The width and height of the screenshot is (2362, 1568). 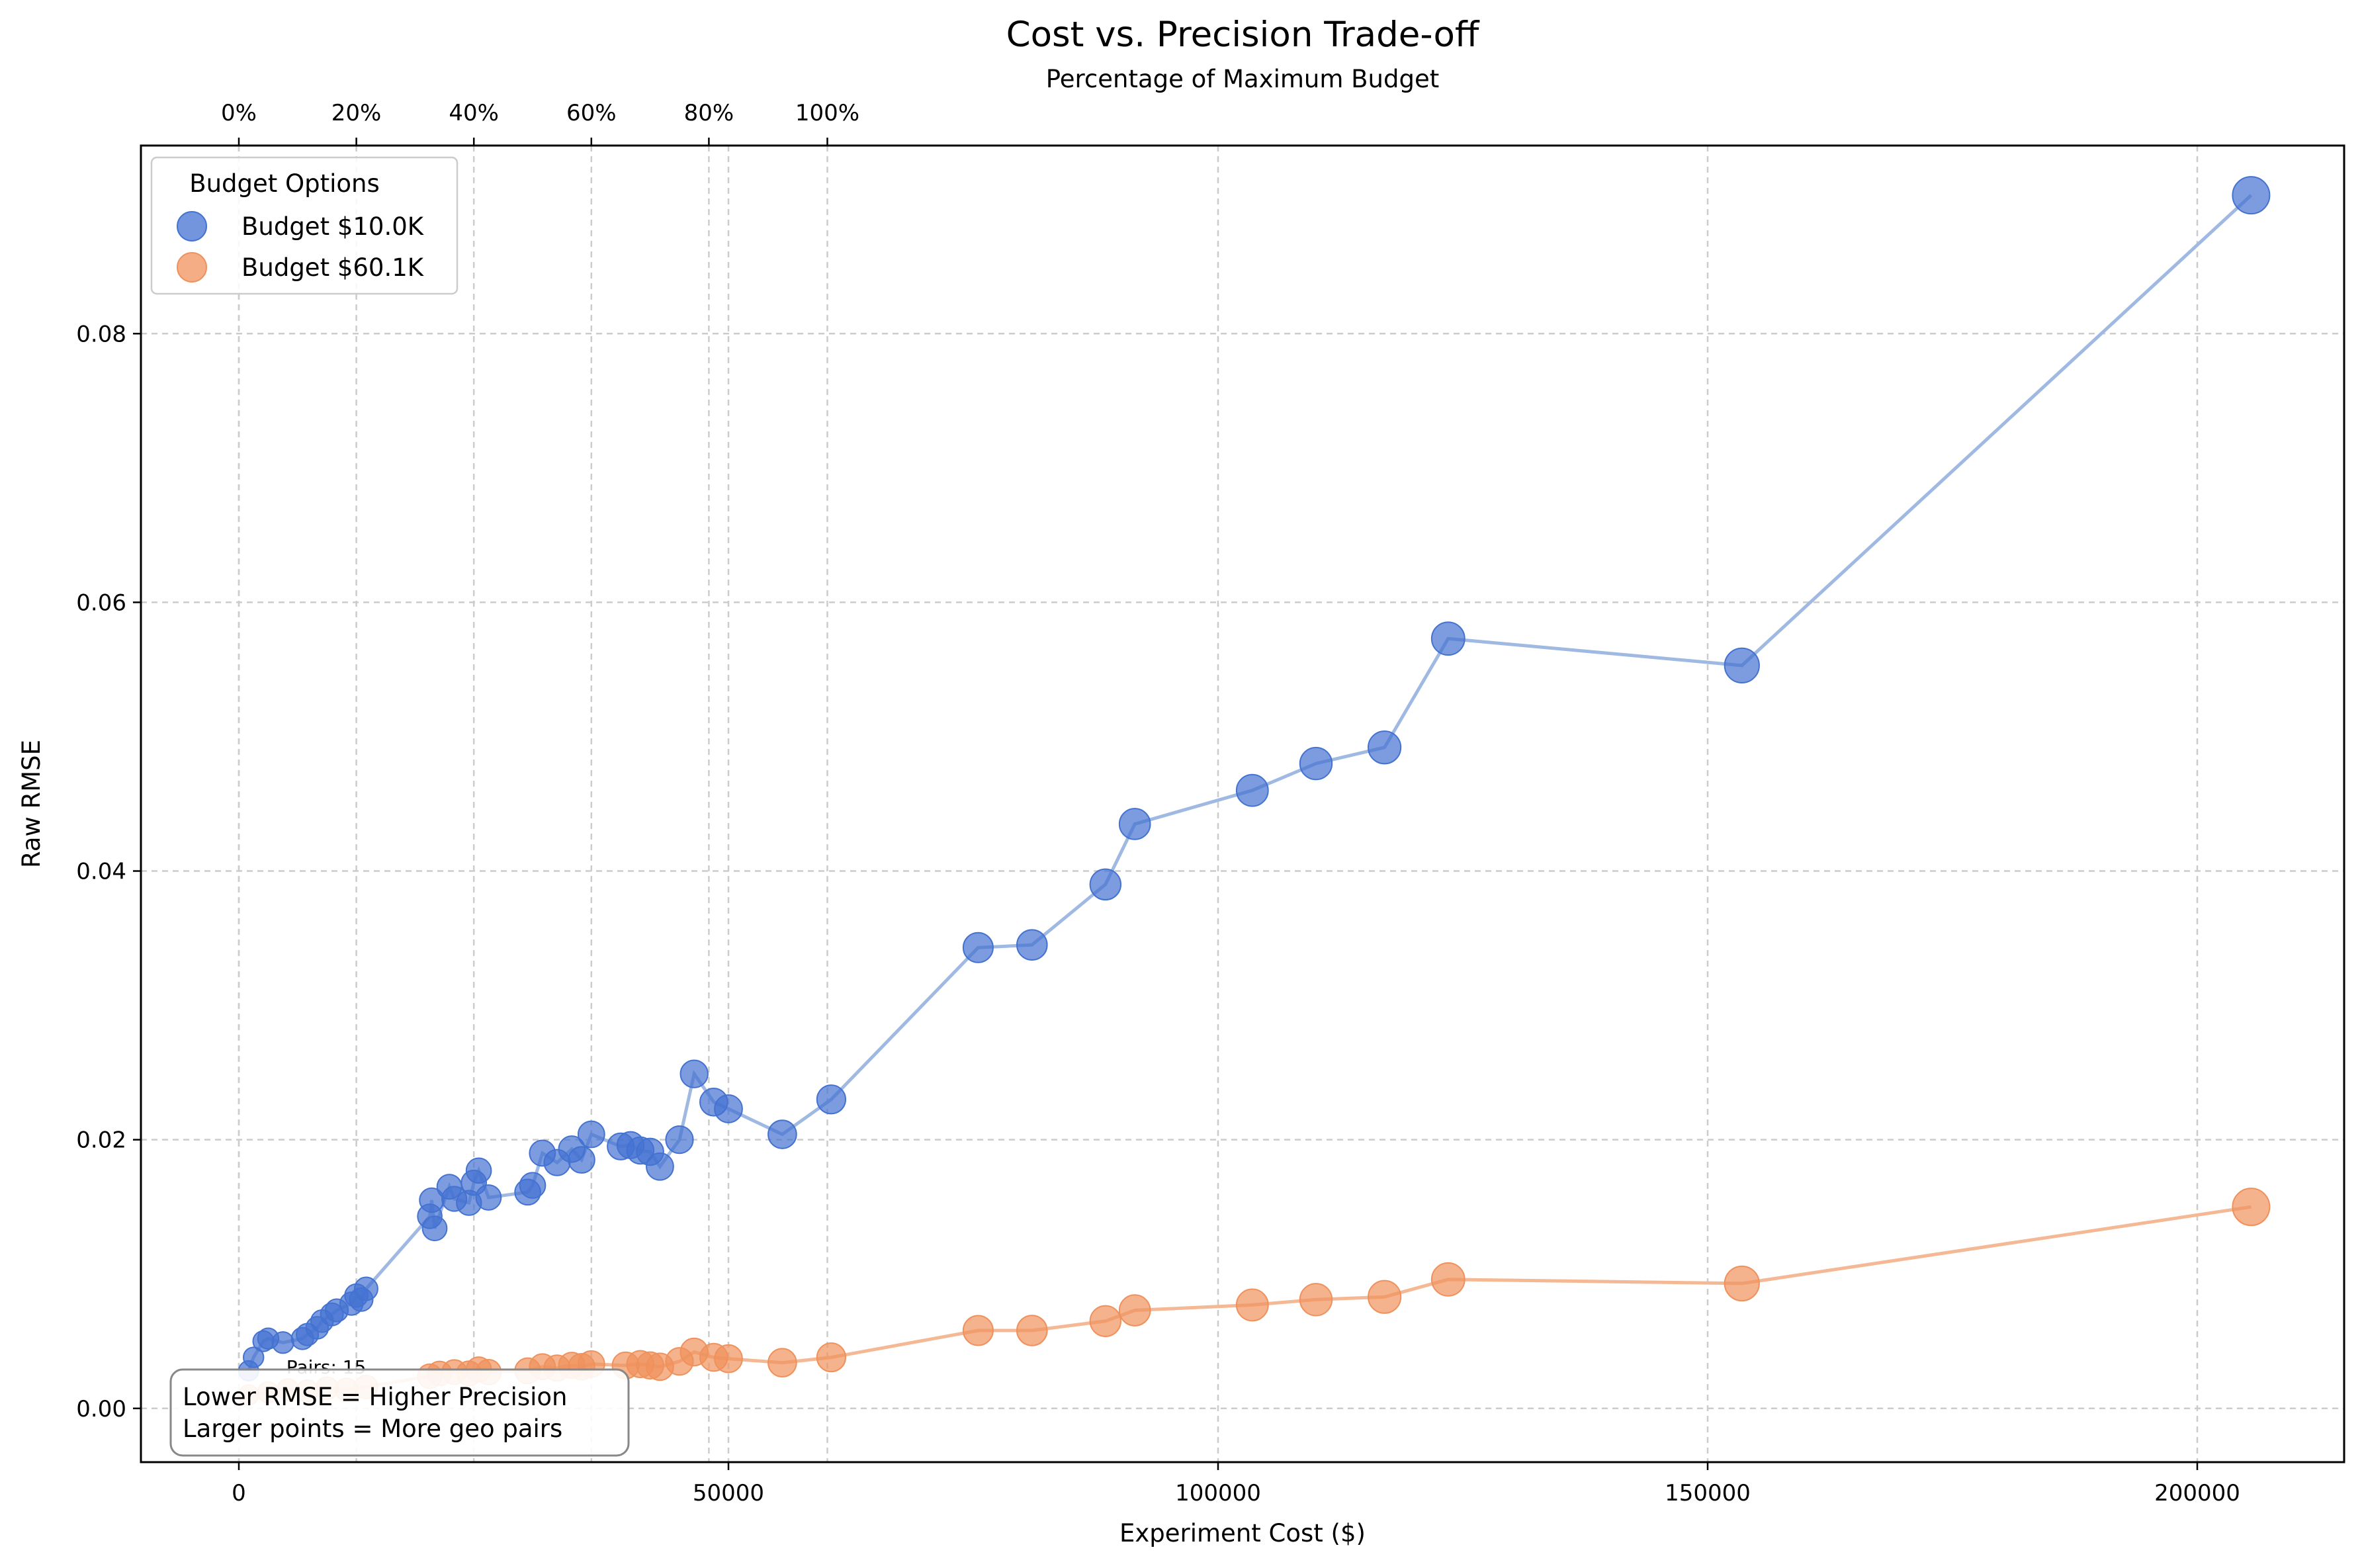 What do you see at coordinates (709, 113) in the screenshot?
I see `top-tick-label: 80%` at bounding box center [709, 113].